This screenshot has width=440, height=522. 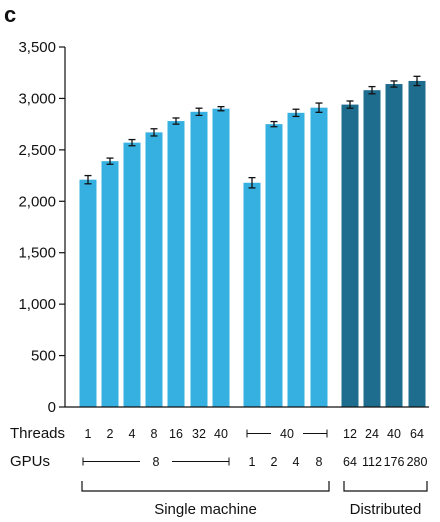 What do you see at coordinates (37, 47) in the screenshot?
I see `y-tick-label: 3,500` at bounding box center [37, 47].